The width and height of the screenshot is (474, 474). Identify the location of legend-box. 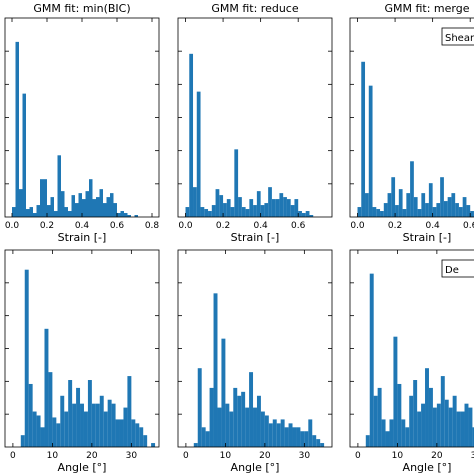
(457, 268).